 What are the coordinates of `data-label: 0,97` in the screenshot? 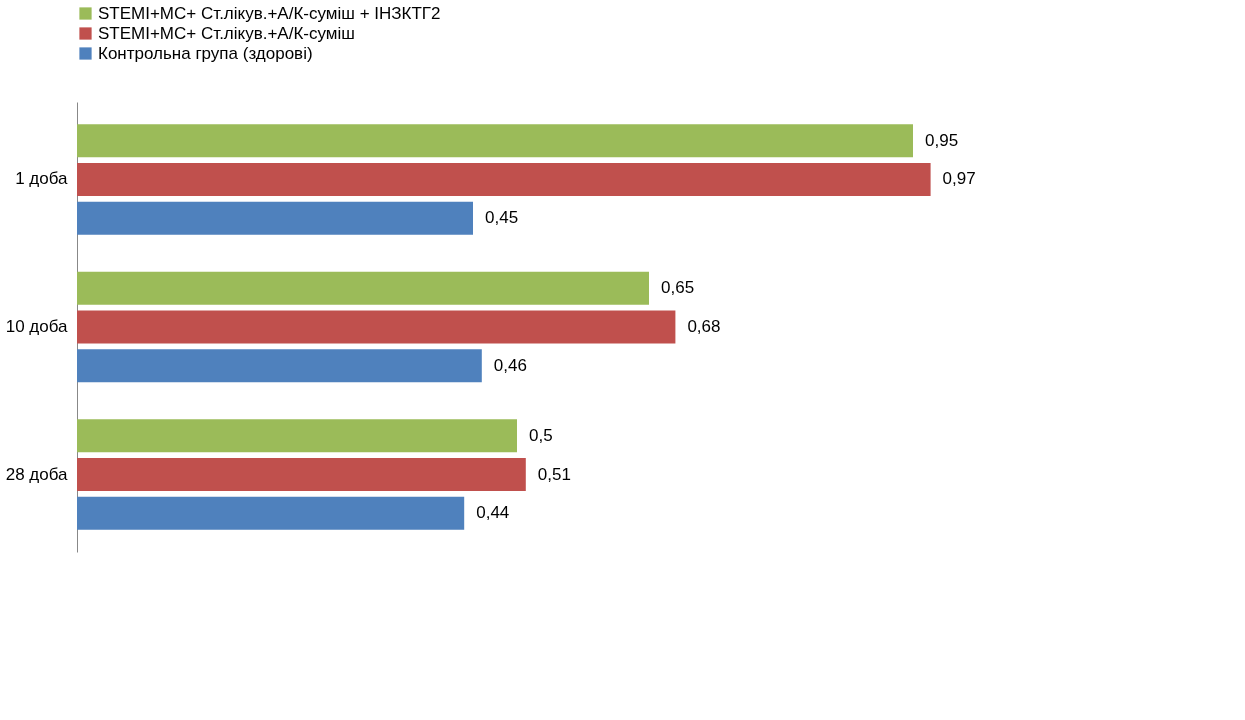 It's located at (959, 179).